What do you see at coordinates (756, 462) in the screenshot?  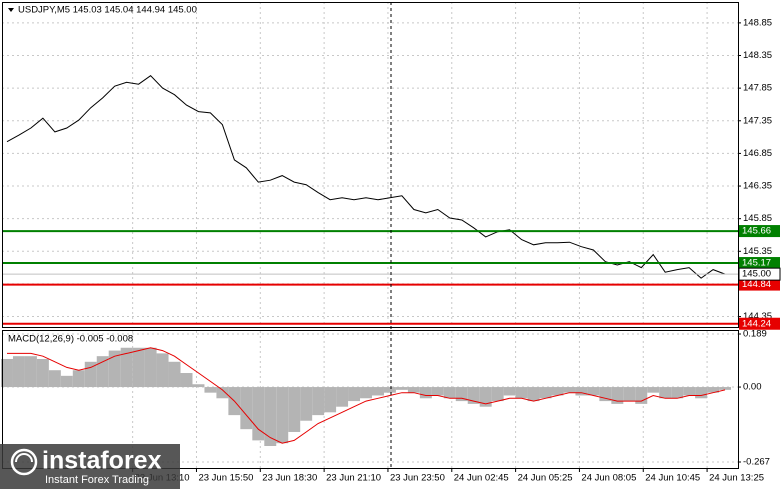 I see `y-tick-label: -0.267` at bounding box center [756, 462].